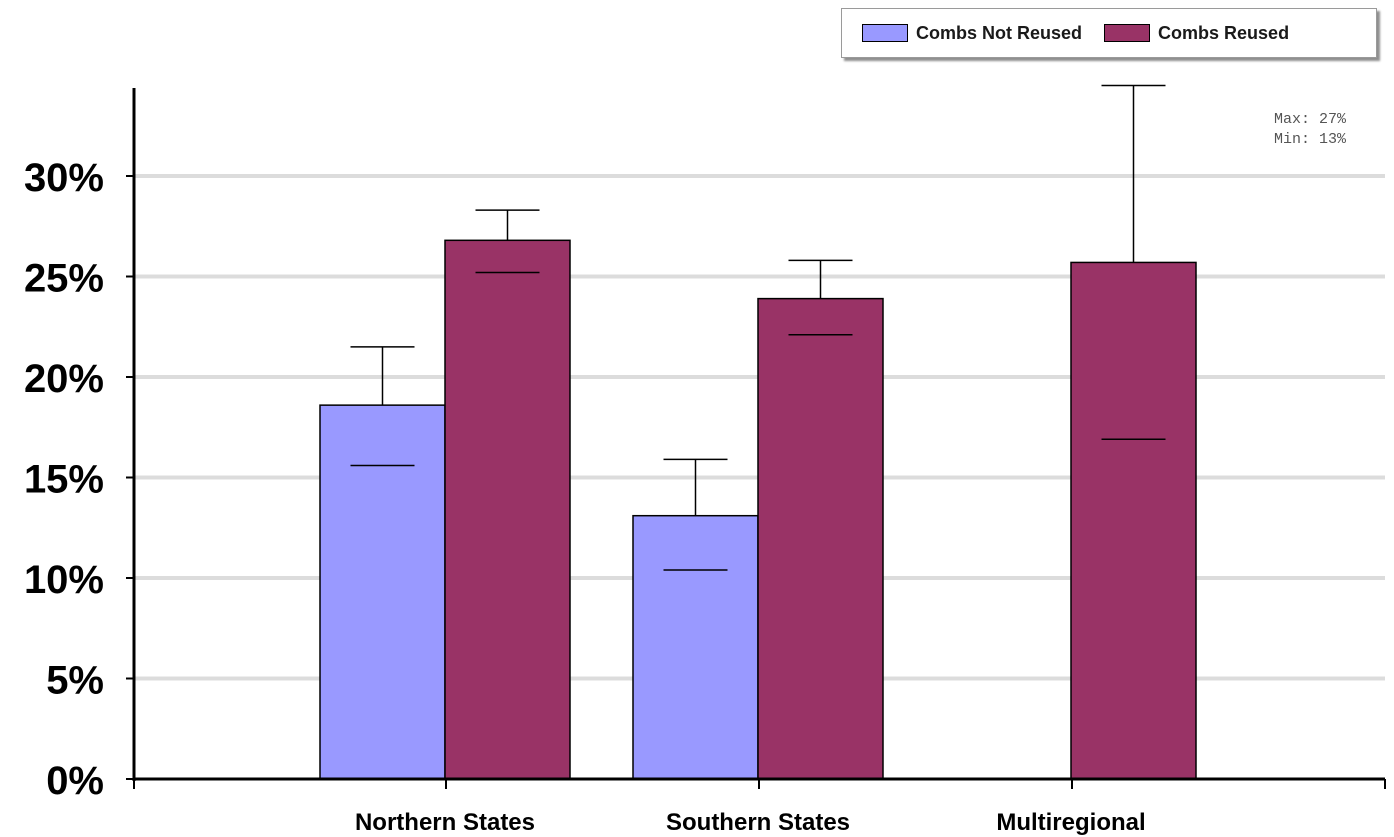  I want to click on x-tick-label: Southern States, so click(758, 822).